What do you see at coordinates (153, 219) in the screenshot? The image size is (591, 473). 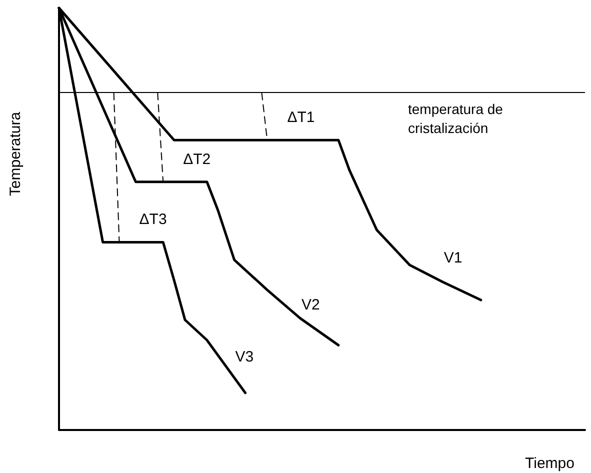 I see `annotation: ΔT3` at bounding box center [153, 219].